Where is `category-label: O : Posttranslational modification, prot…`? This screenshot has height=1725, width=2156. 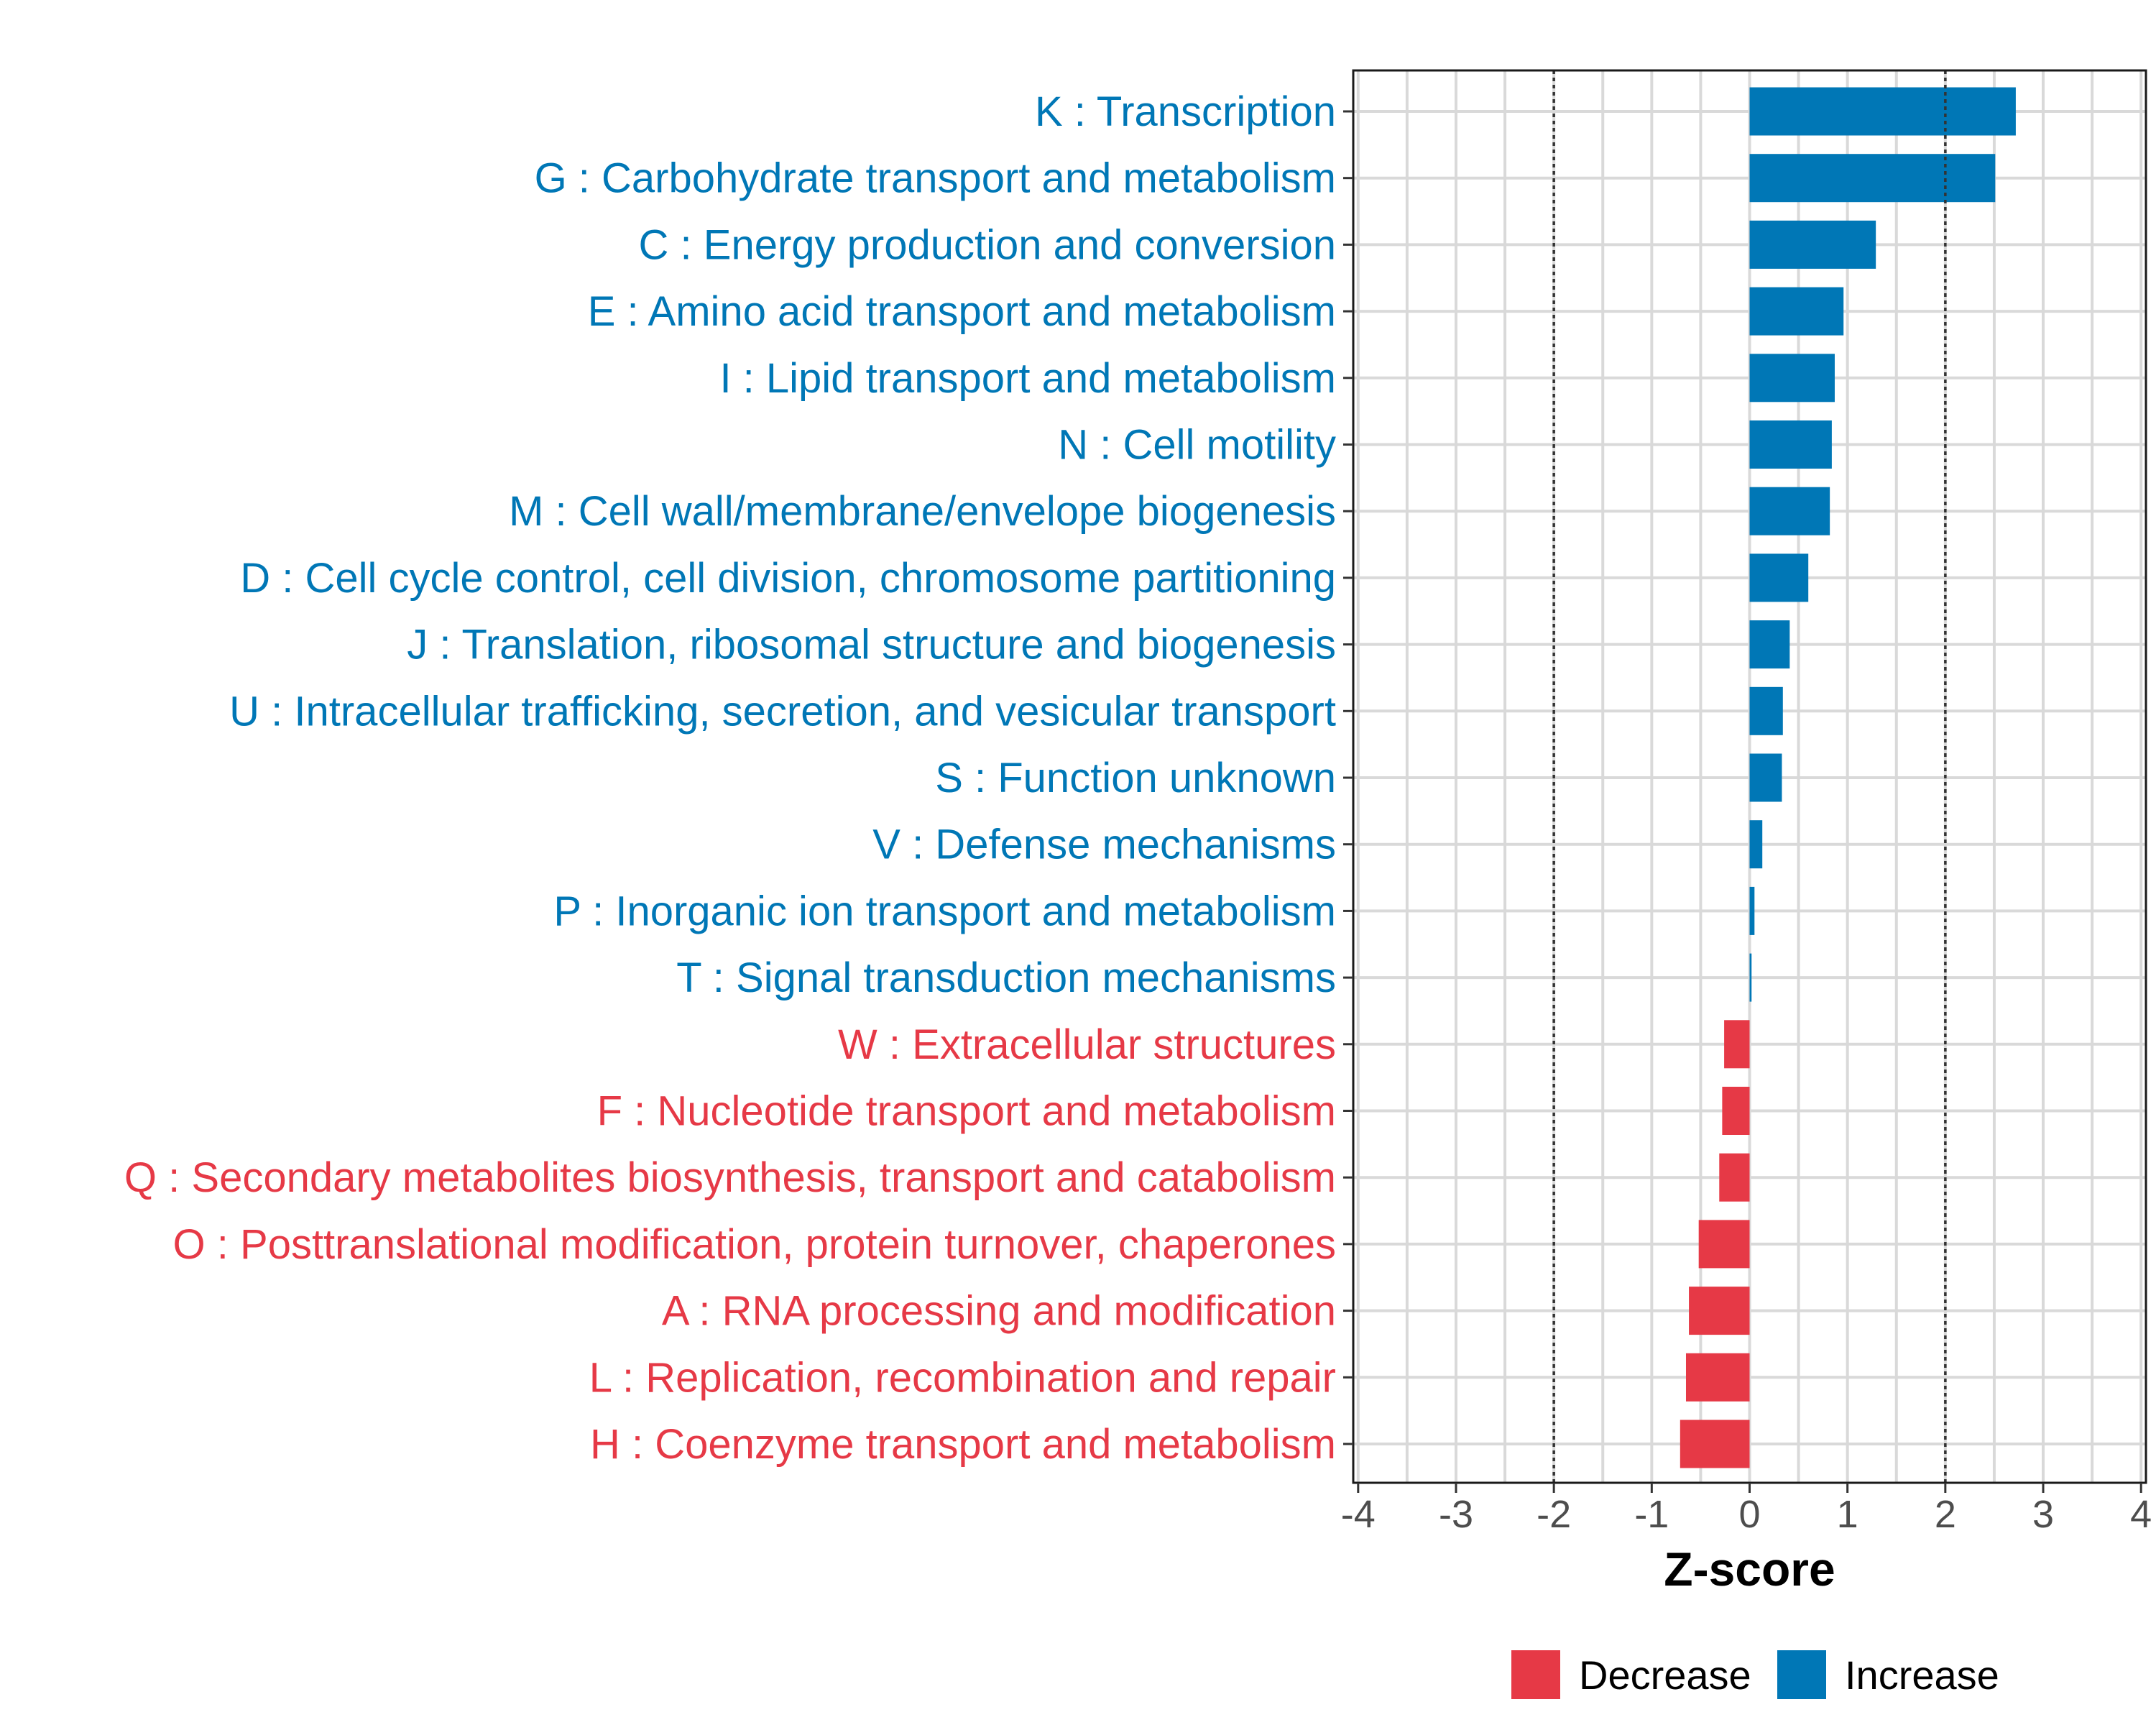
category-label: O : Posttranslational modification, prot… is located at coordinates (754, 1244).